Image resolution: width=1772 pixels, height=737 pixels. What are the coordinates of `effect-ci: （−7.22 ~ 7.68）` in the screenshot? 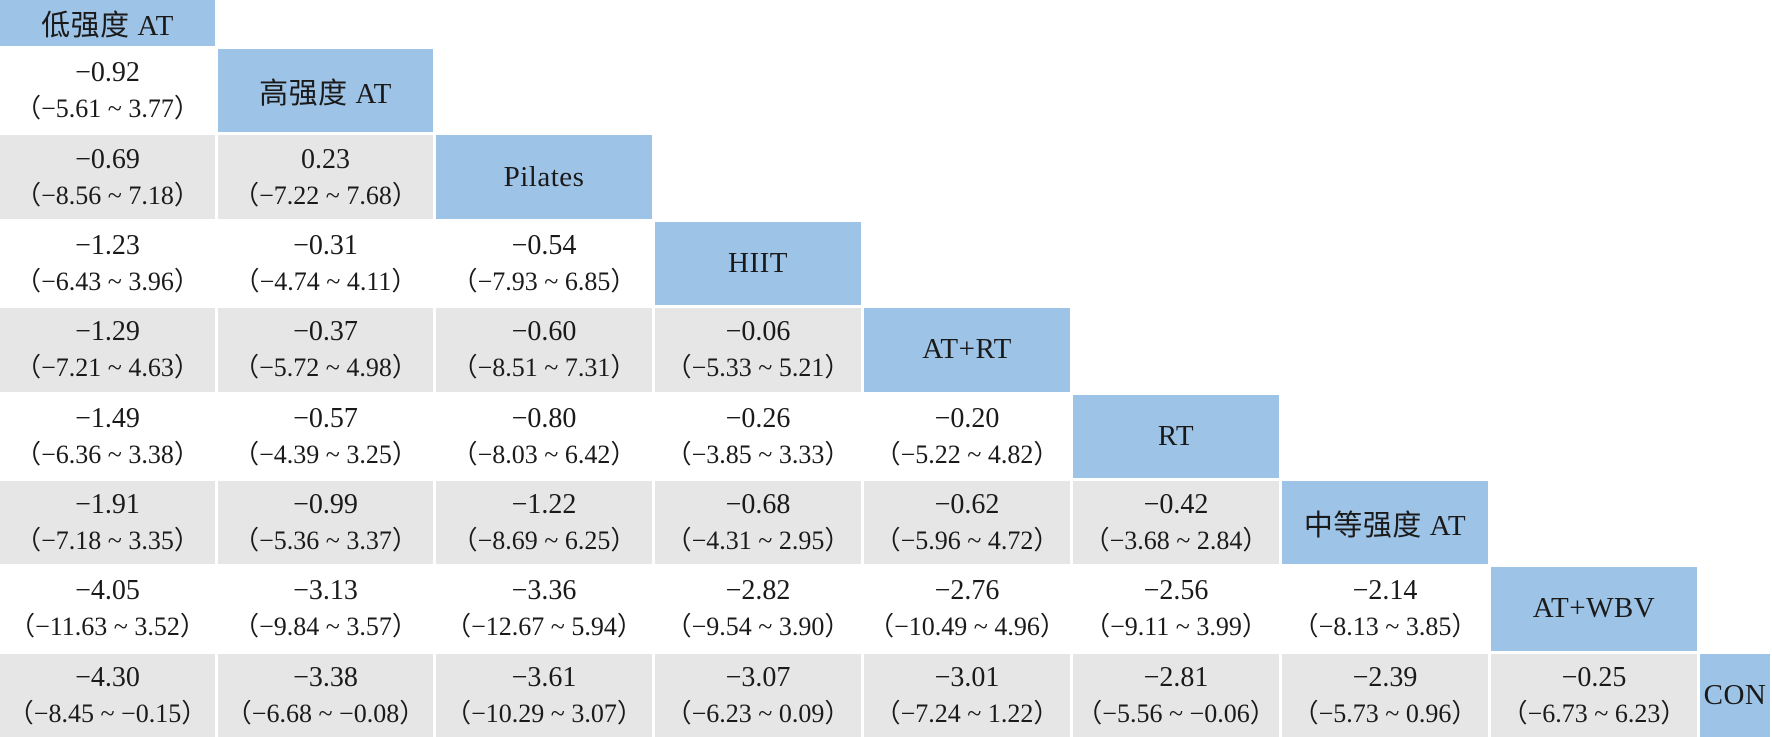 It's located at (325, 195).